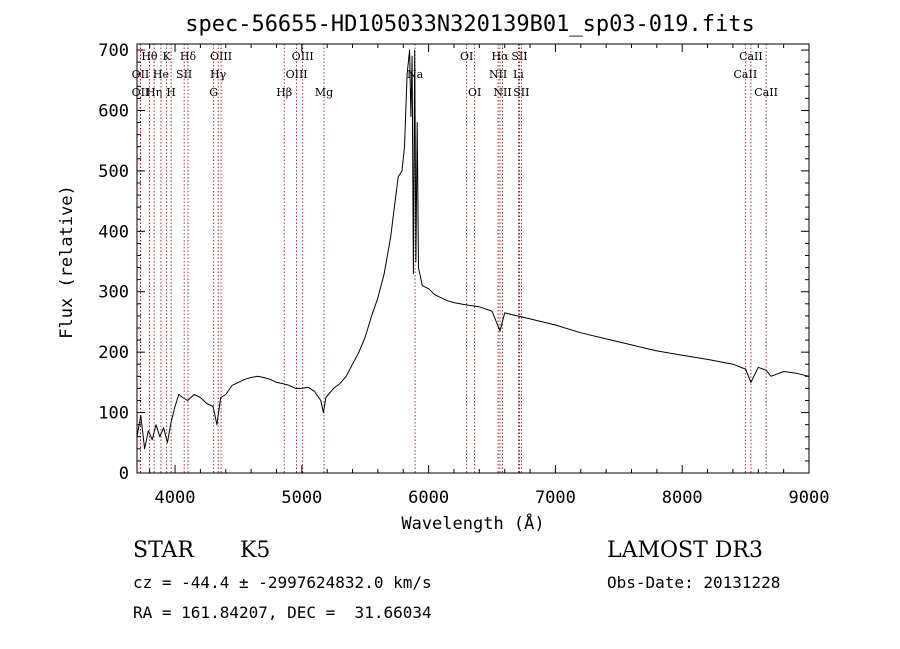 Image resolution: width=900 pixels, height=649 pixels. What do you see at coordinates (113, 111) in the screenshot?
I see `y-tick-label: 600` at bounding box center [113, 111].